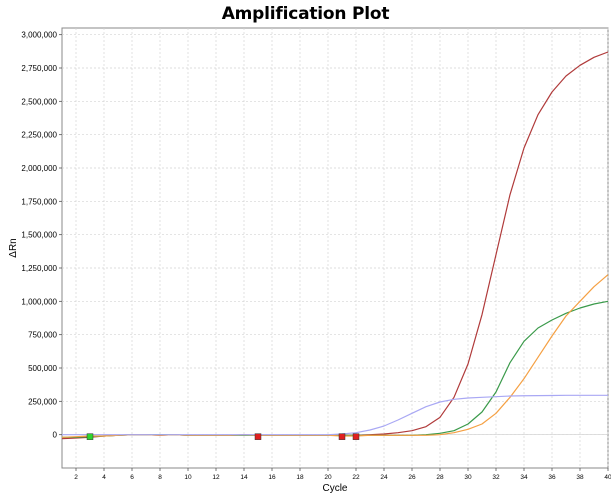 This screenshot has height=494, width=611. I want to click on x-tick-label: 18, so click(300, 477).